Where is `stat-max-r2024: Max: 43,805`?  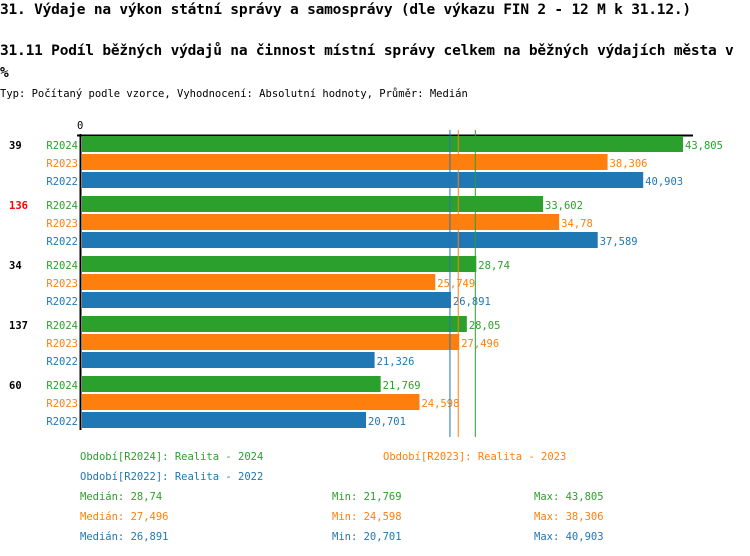
stat-max-r2024: Max: 43,805 is located at coordinates (569, 497).